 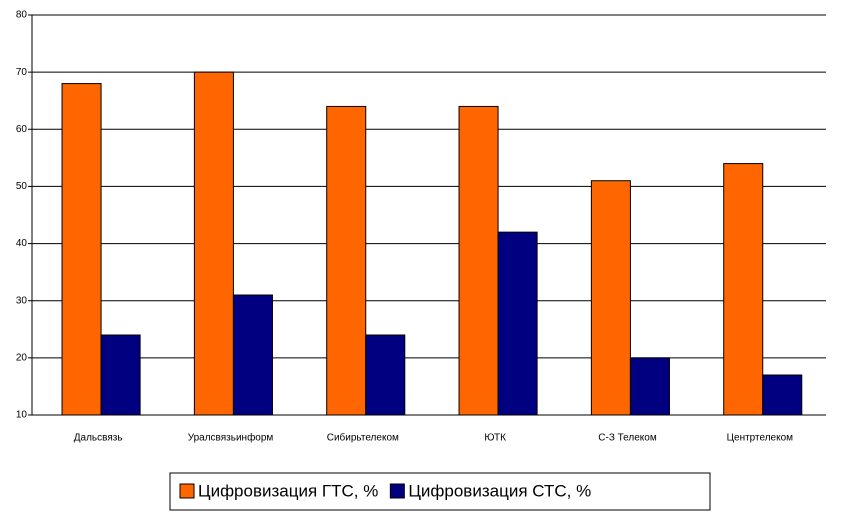 I want to click on y-tick-label: 40, so click(x=22, y=243).